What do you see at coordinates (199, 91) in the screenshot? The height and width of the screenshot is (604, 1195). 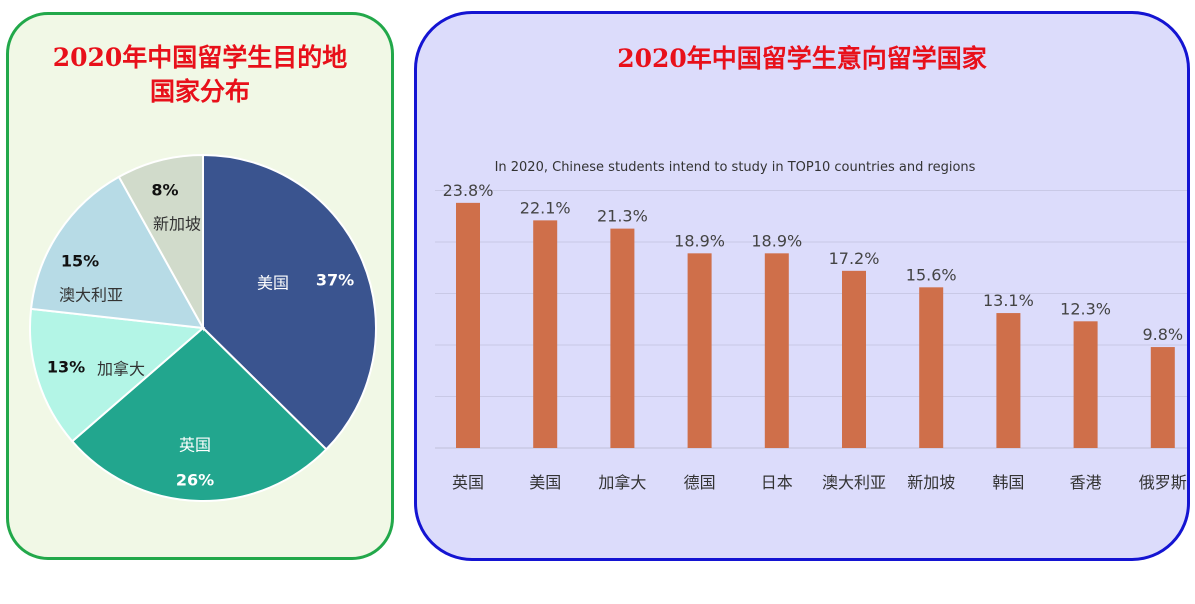 I see `pie-title-line2: 国家分布` at bounding box center [199, 91].